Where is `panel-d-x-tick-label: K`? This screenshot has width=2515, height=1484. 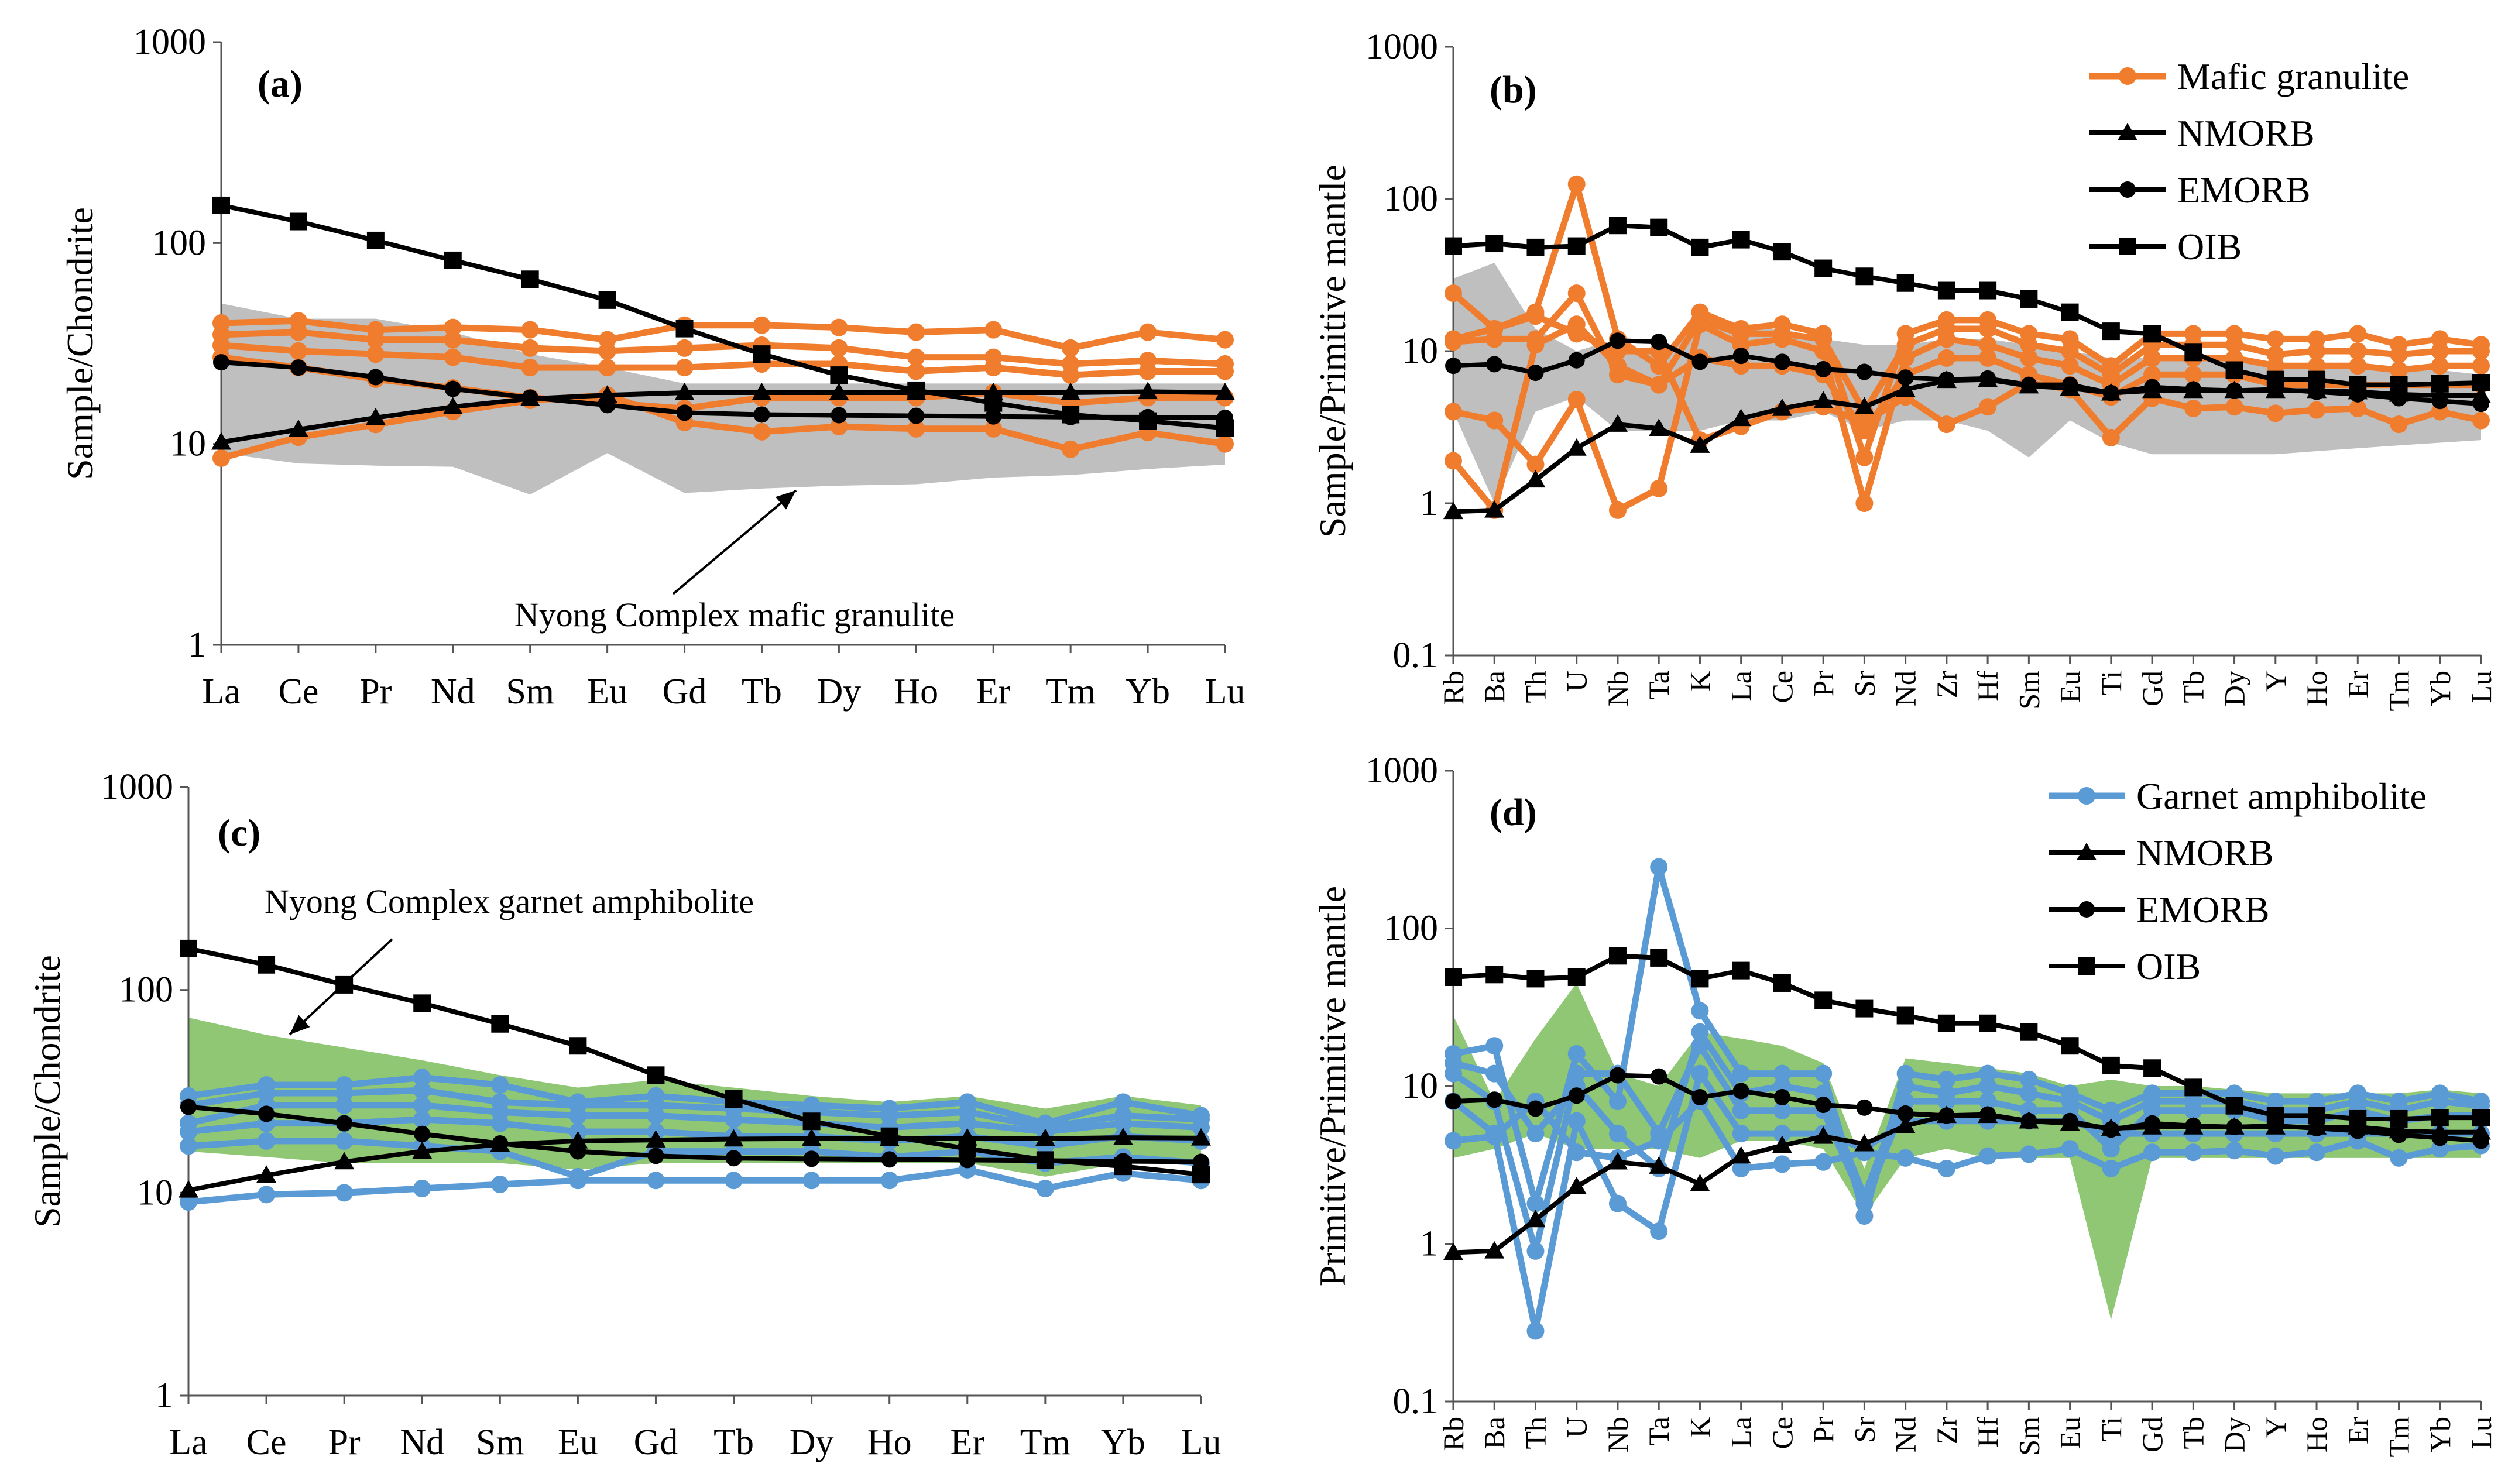
panel-d-x-tick-label: K is located at coordinates (1699, 1428).